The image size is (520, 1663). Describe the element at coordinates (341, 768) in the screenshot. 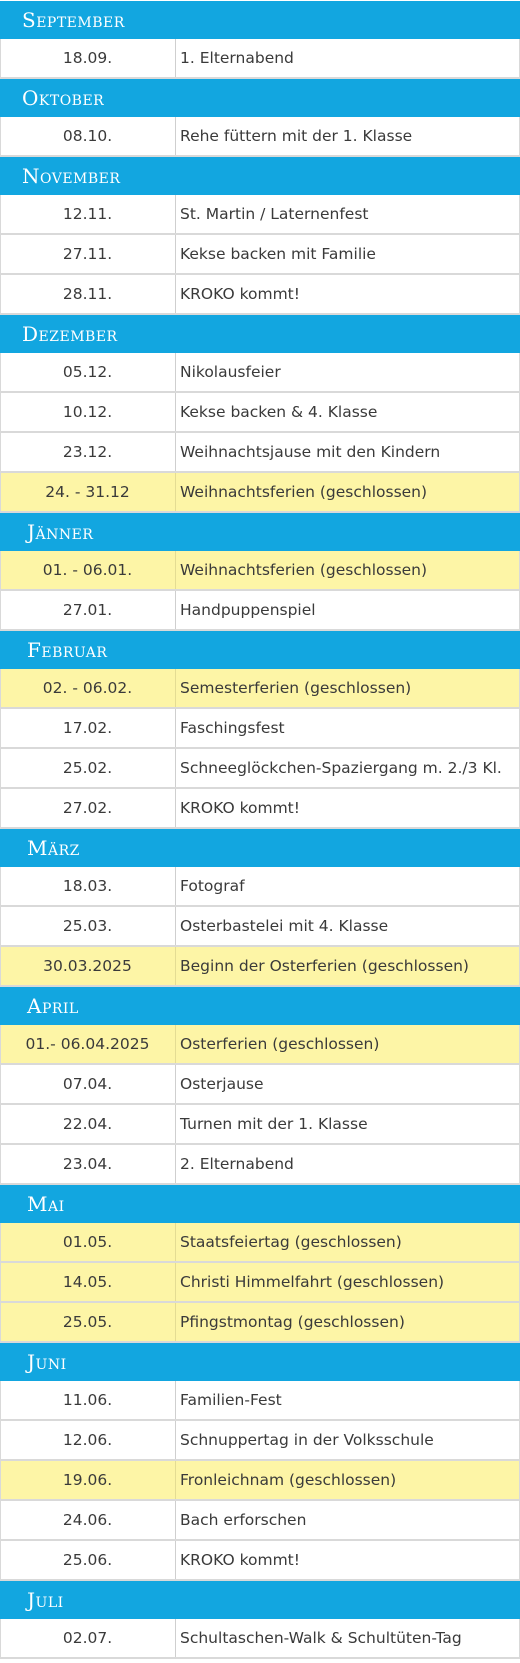

I see `event-description: Schneeglöckchen-Spaziergang m. 2./3 Kl.` at that location.